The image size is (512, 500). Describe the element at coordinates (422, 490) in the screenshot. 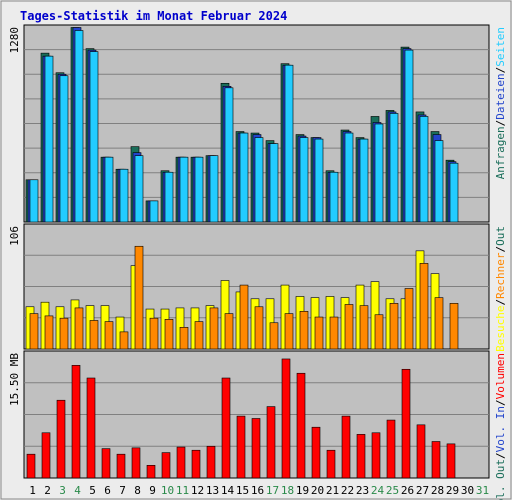

I see `x-tick-label-day-27: 27` at that location.